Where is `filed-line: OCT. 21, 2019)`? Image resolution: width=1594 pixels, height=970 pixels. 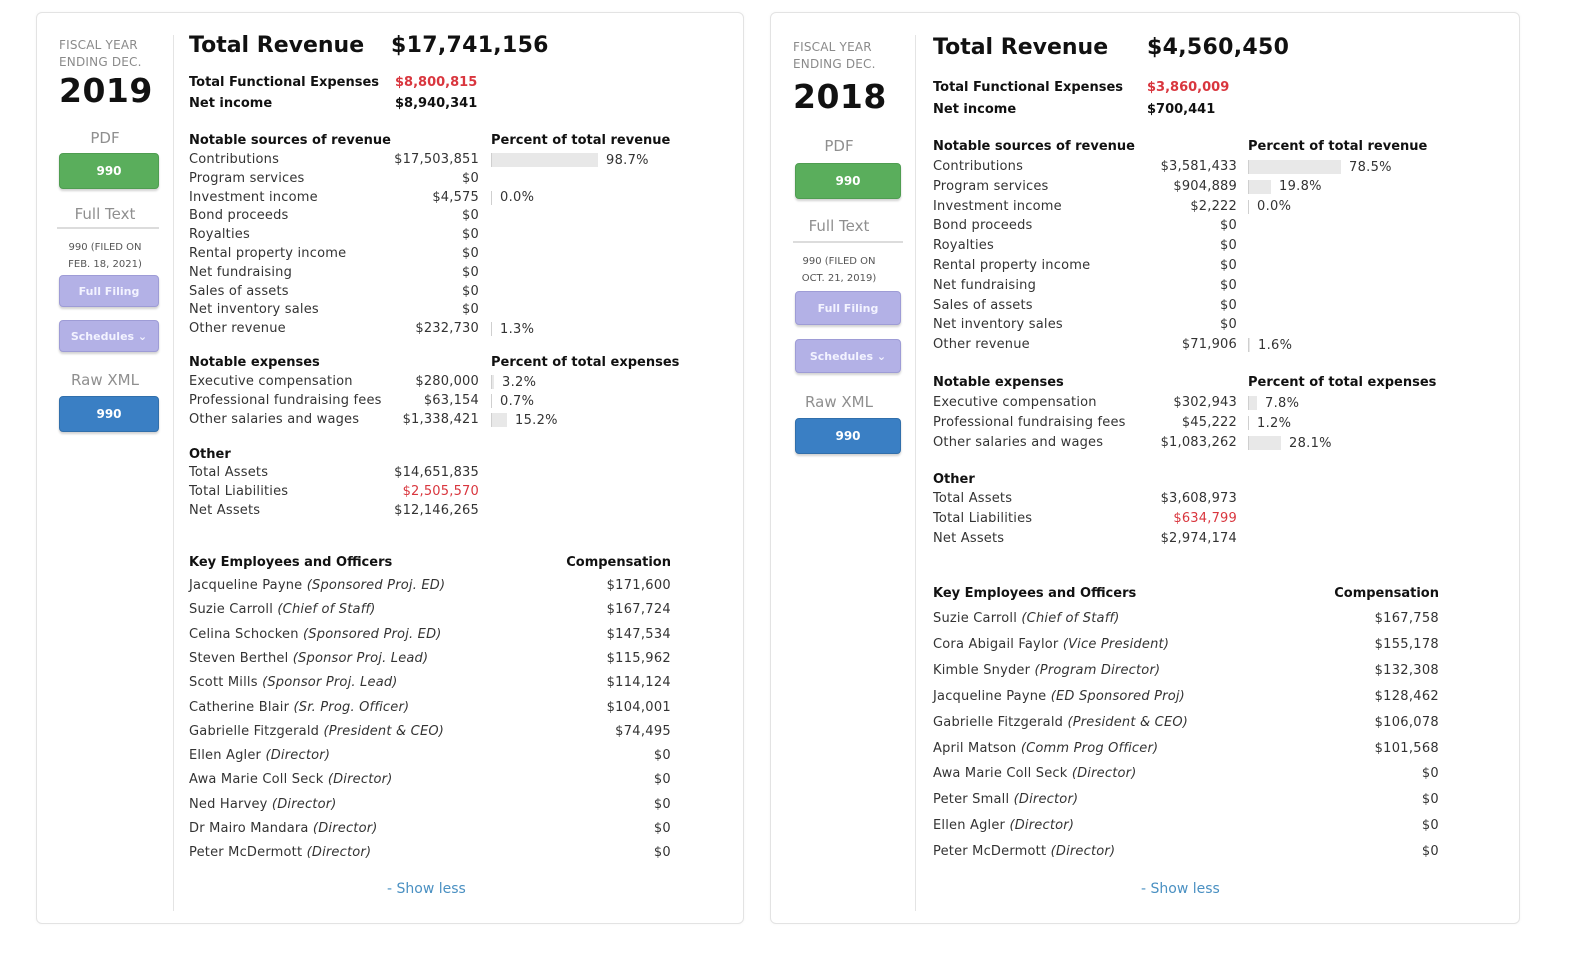 filed-line: OCT. 21, 2019) is located at coordinates (839, 278).